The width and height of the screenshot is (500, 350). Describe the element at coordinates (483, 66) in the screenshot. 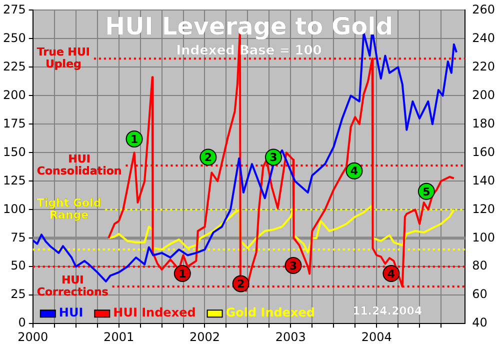

I see `y2-tick-label: 220` at that location.